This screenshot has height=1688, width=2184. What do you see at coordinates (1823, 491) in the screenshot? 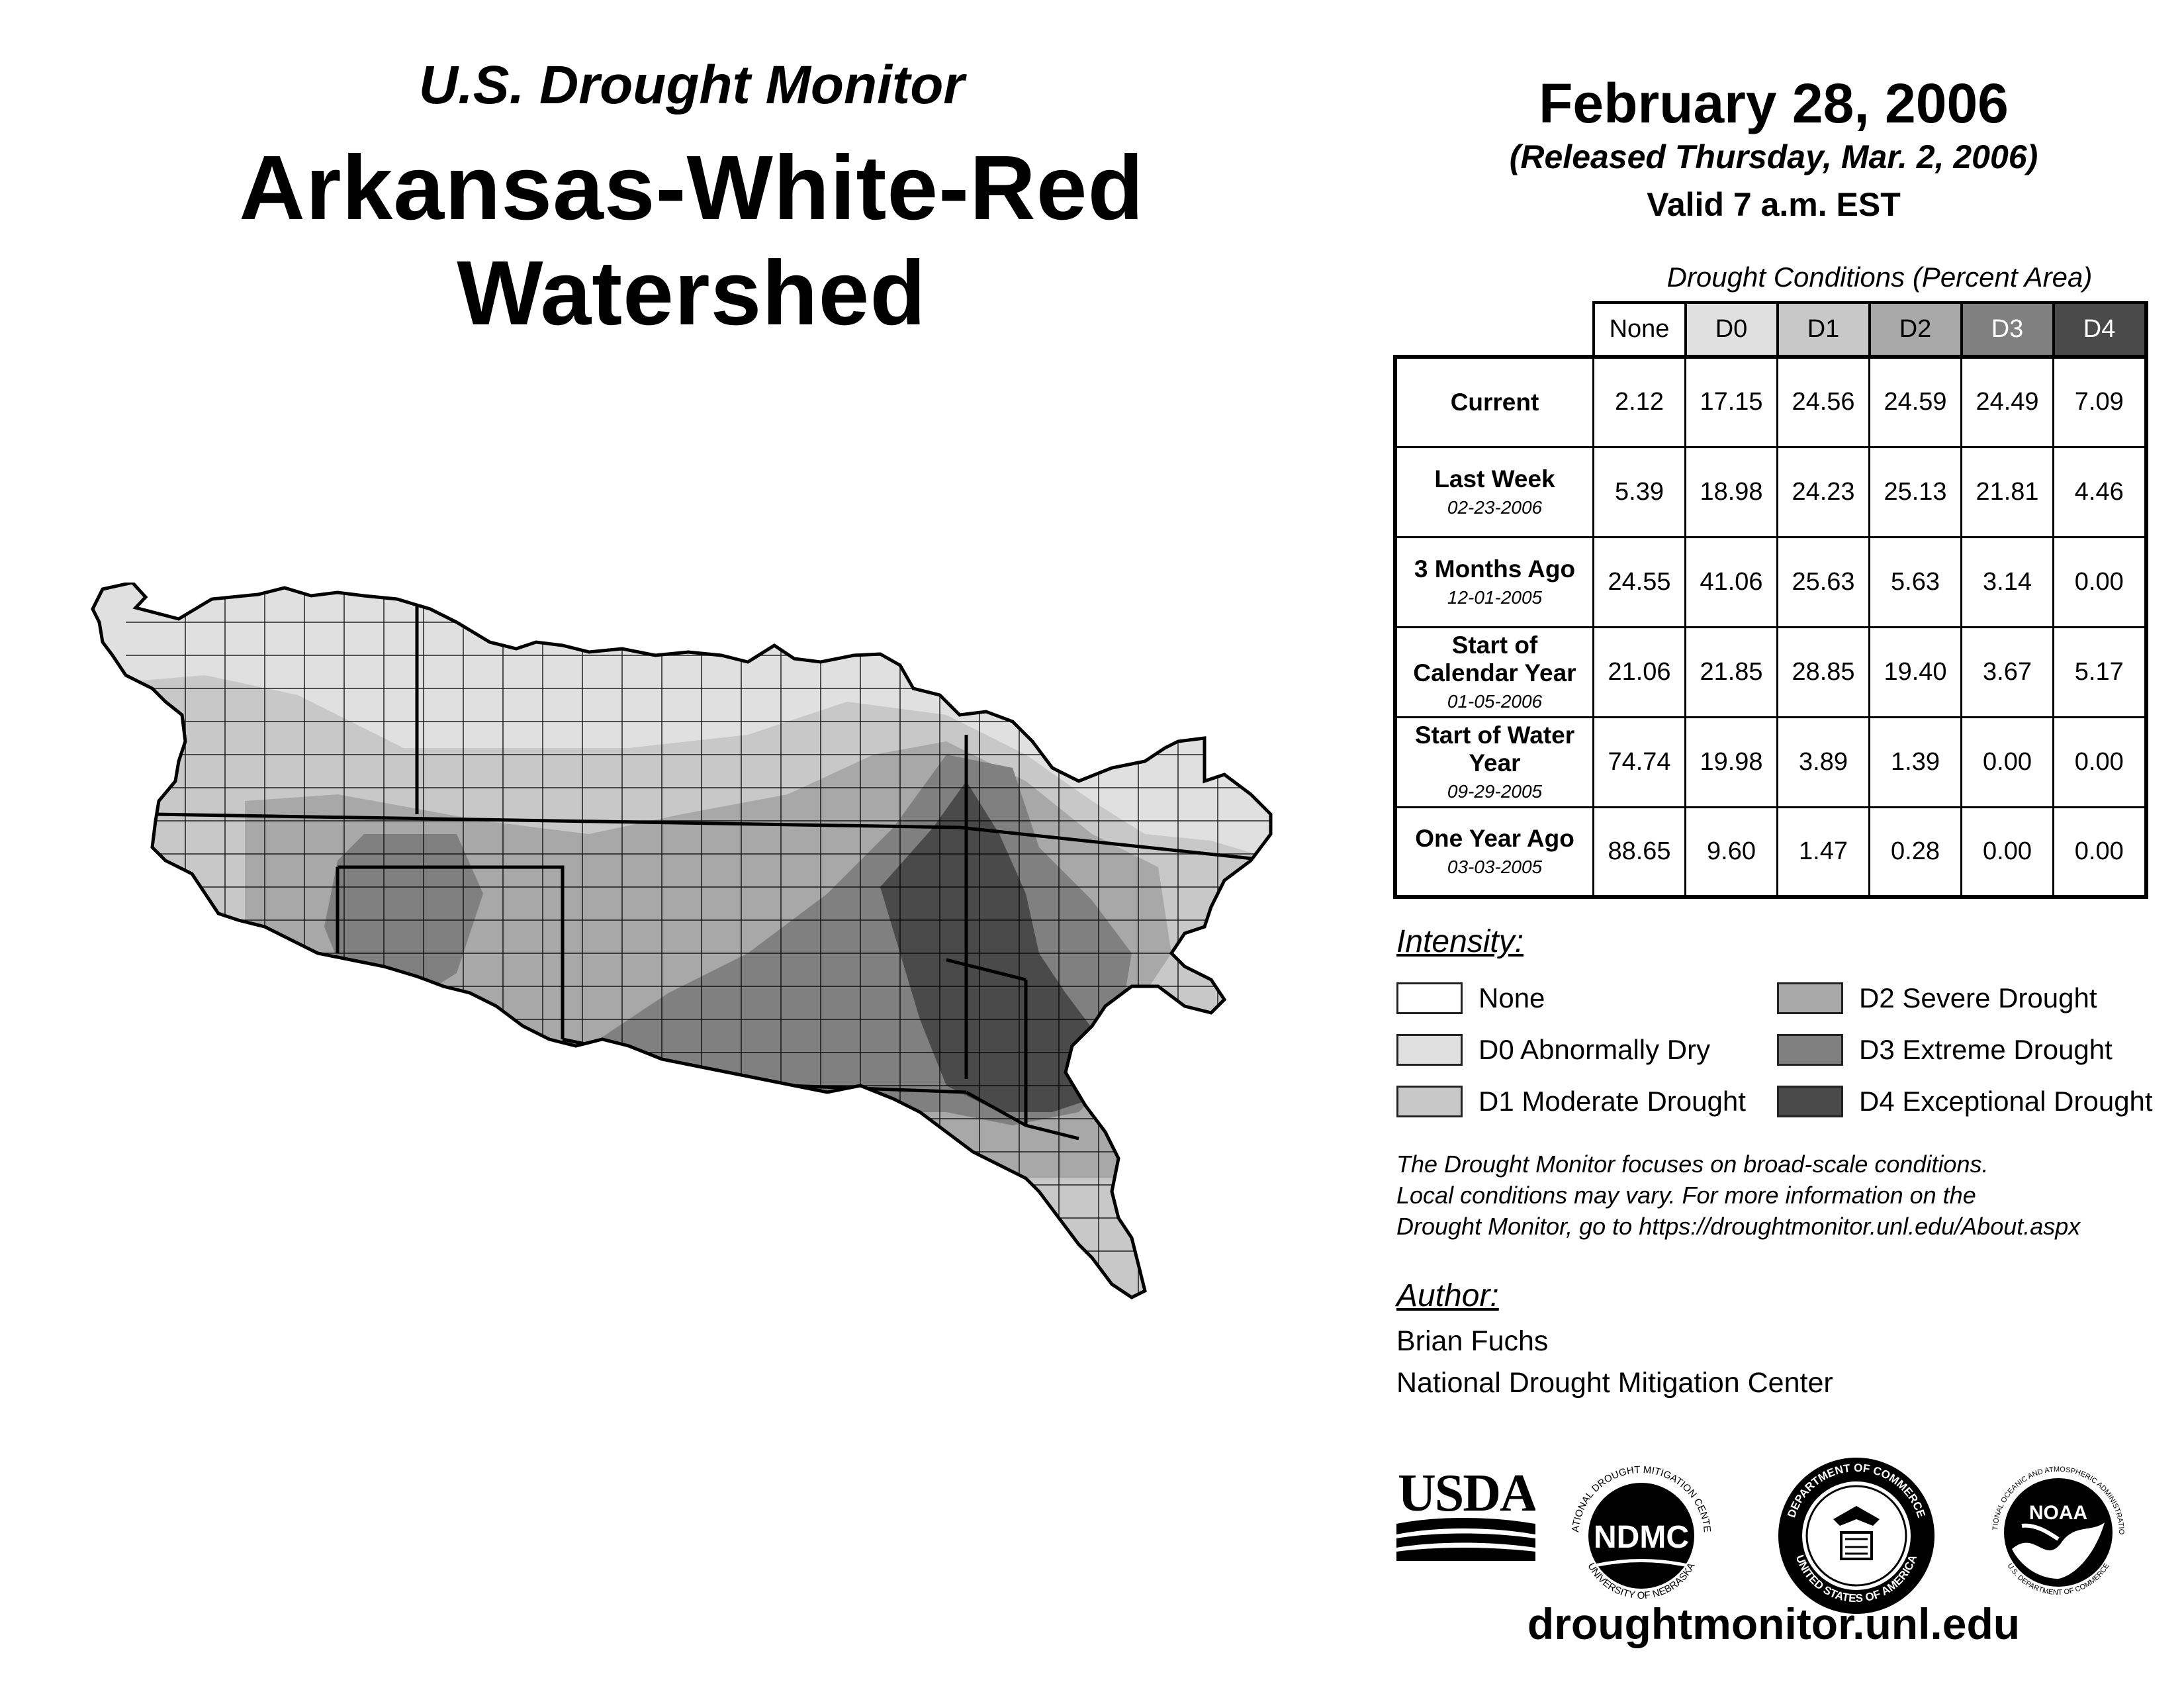
I see `table-cell: 24.23` at bounding box center [1823, 491].